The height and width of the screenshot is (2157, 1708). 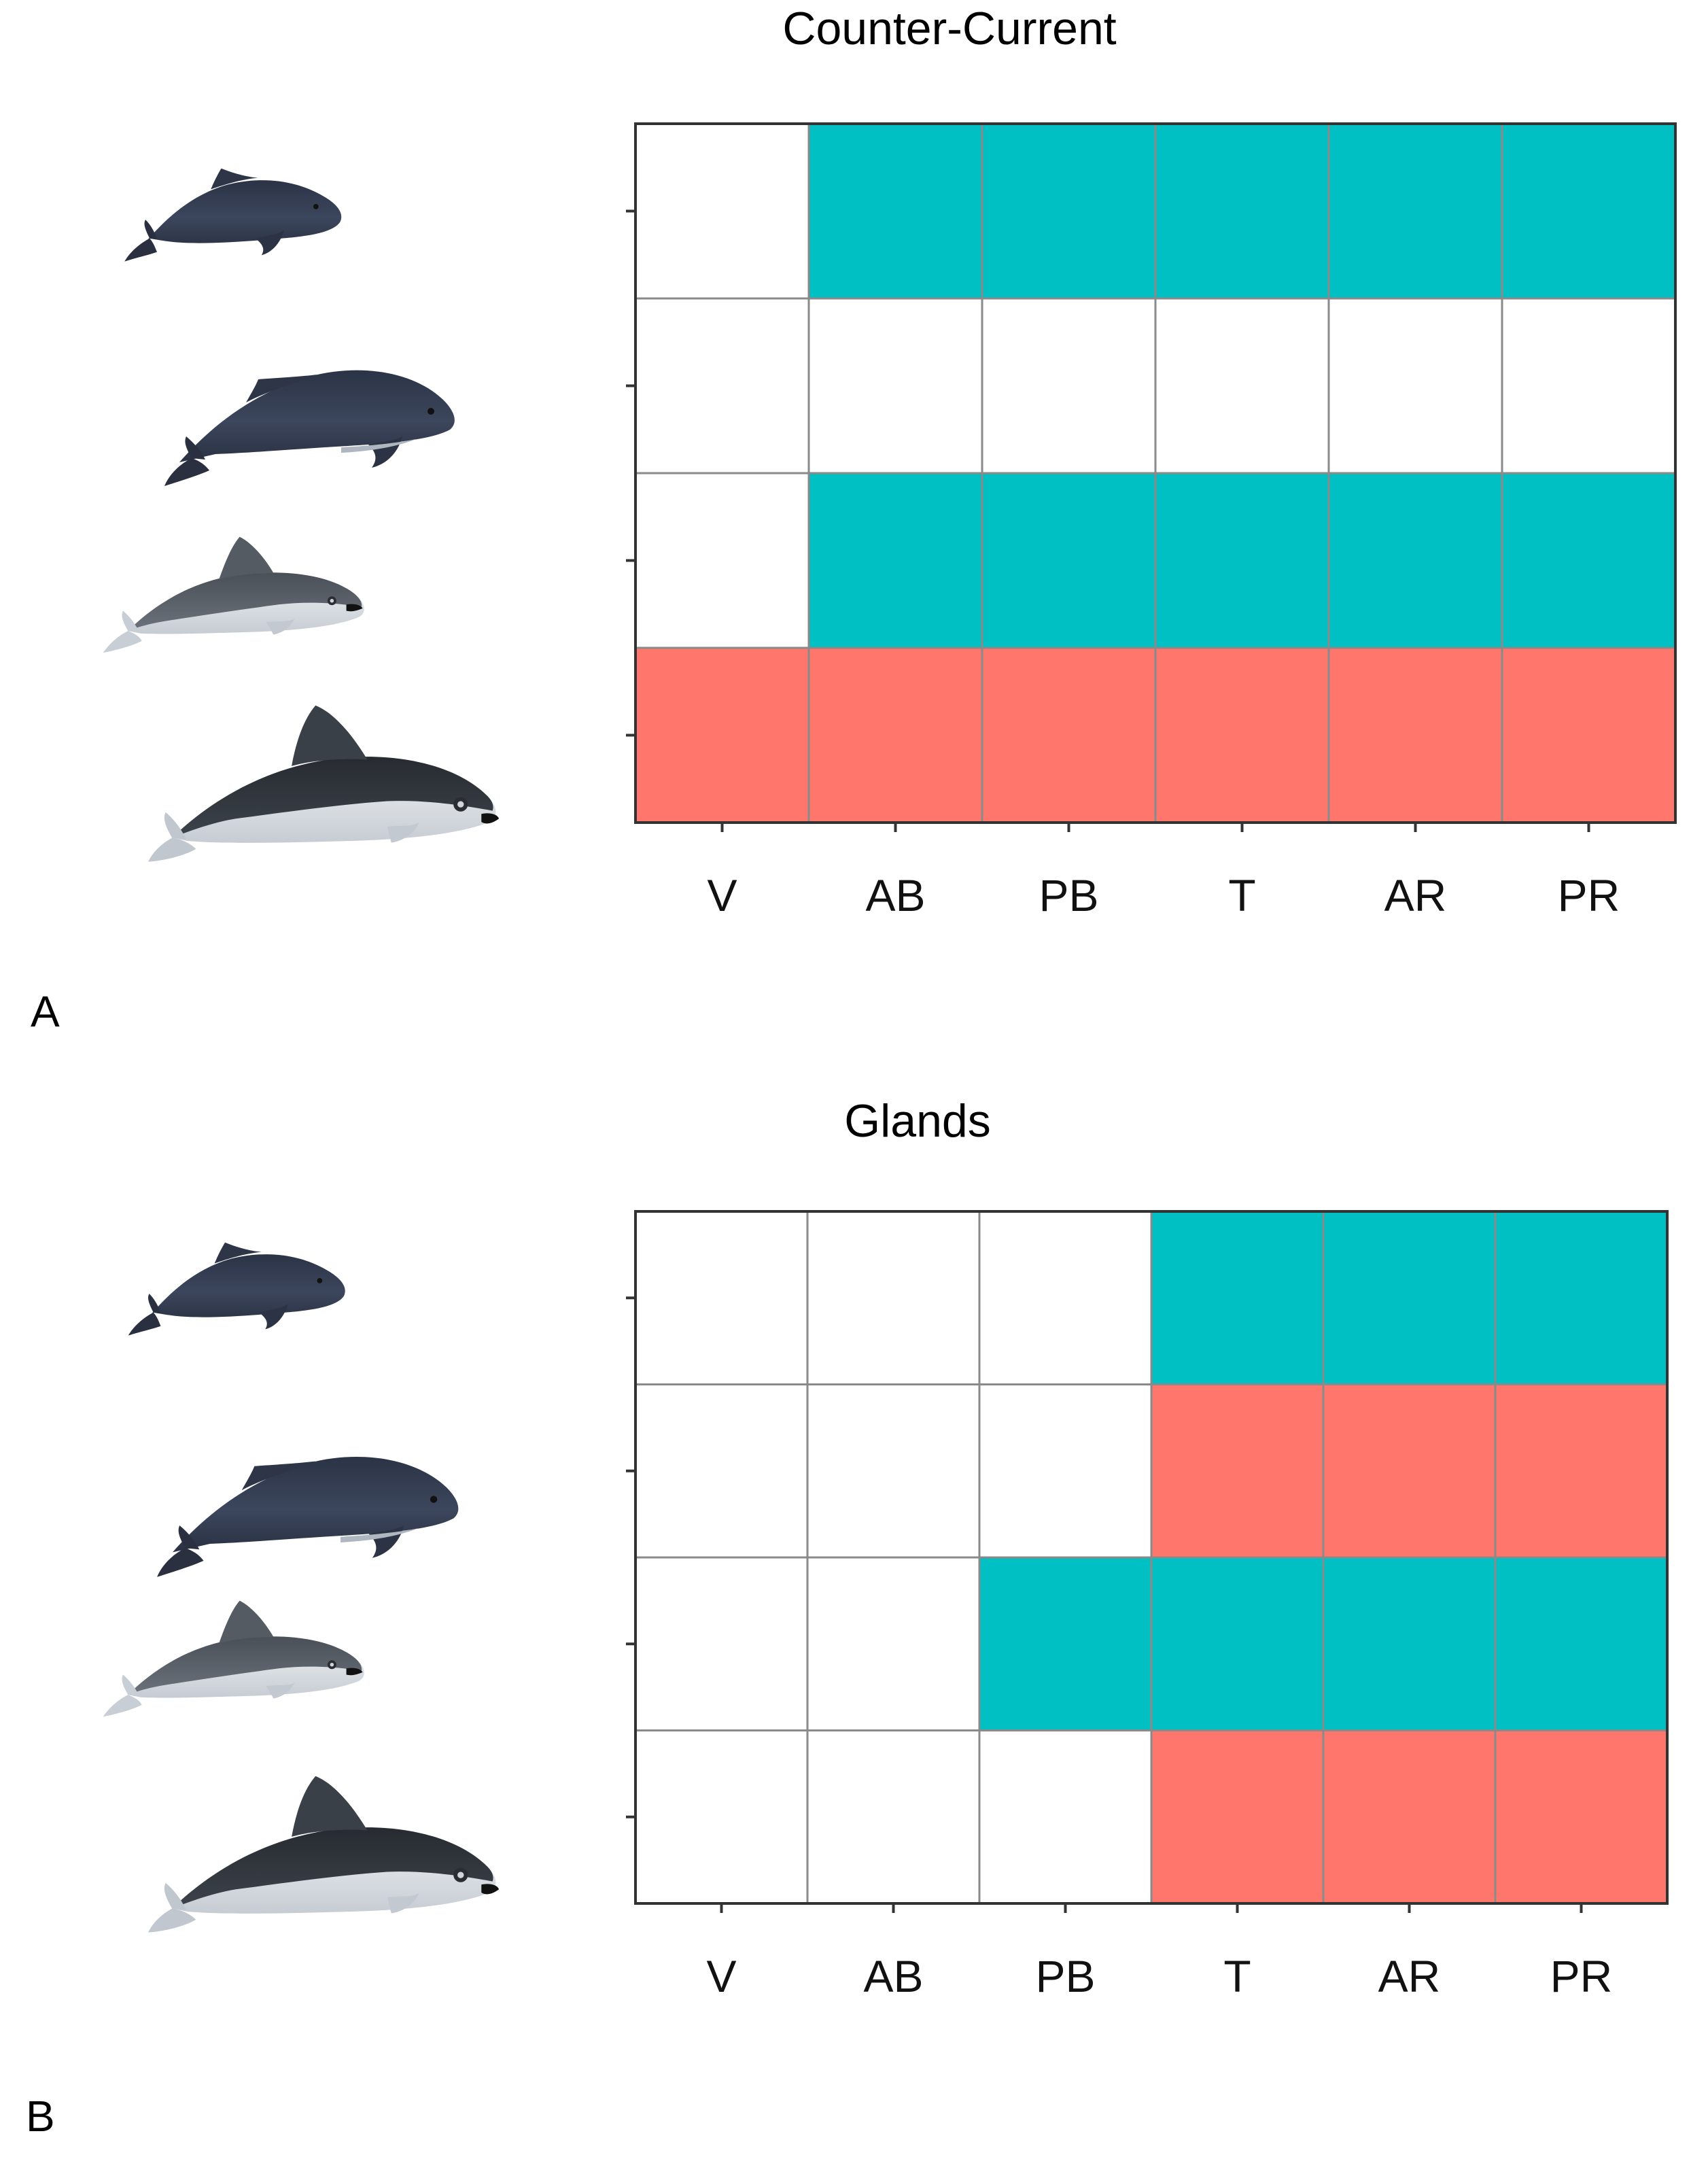 I want to click on panel-a-label: A, so click(x=45, y=1011).